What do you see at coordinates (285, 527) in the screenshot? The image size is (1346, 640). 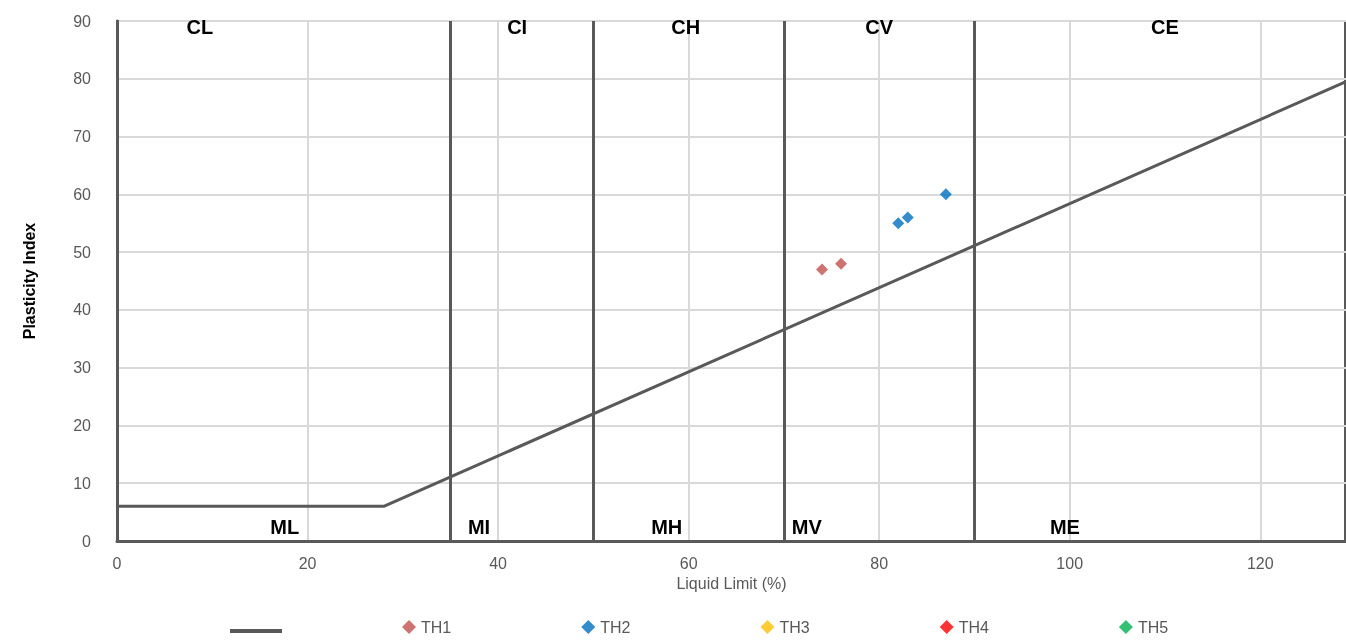 I see `annotation: ML` at bounding box center [285, 527].